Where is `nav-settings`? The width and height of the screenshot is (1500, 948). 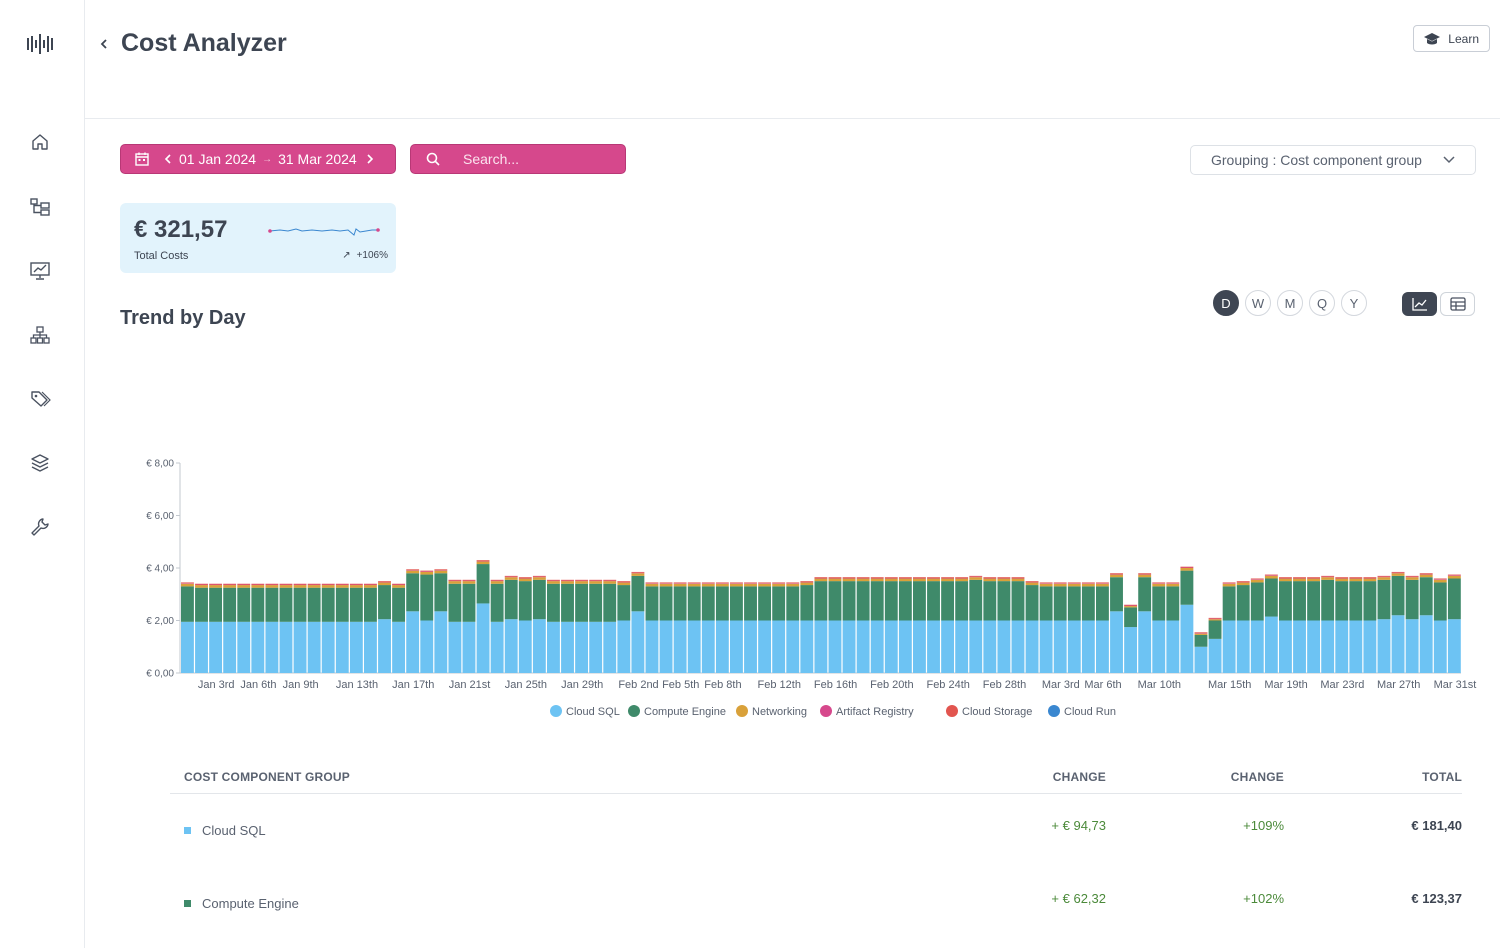
nav-settings is located at coordinates (40, 527).